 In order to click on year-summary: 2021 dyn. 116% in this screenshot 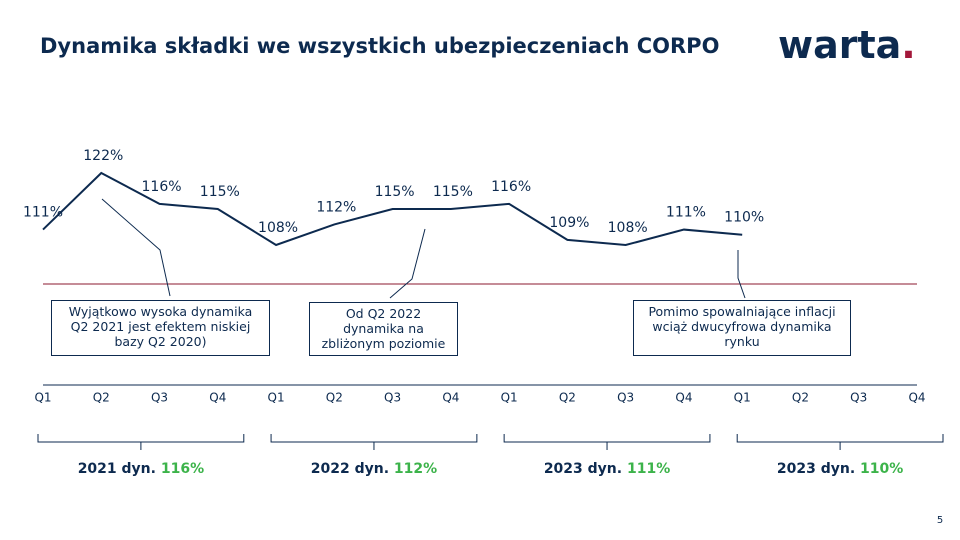, I will do `click(141, 469)`.